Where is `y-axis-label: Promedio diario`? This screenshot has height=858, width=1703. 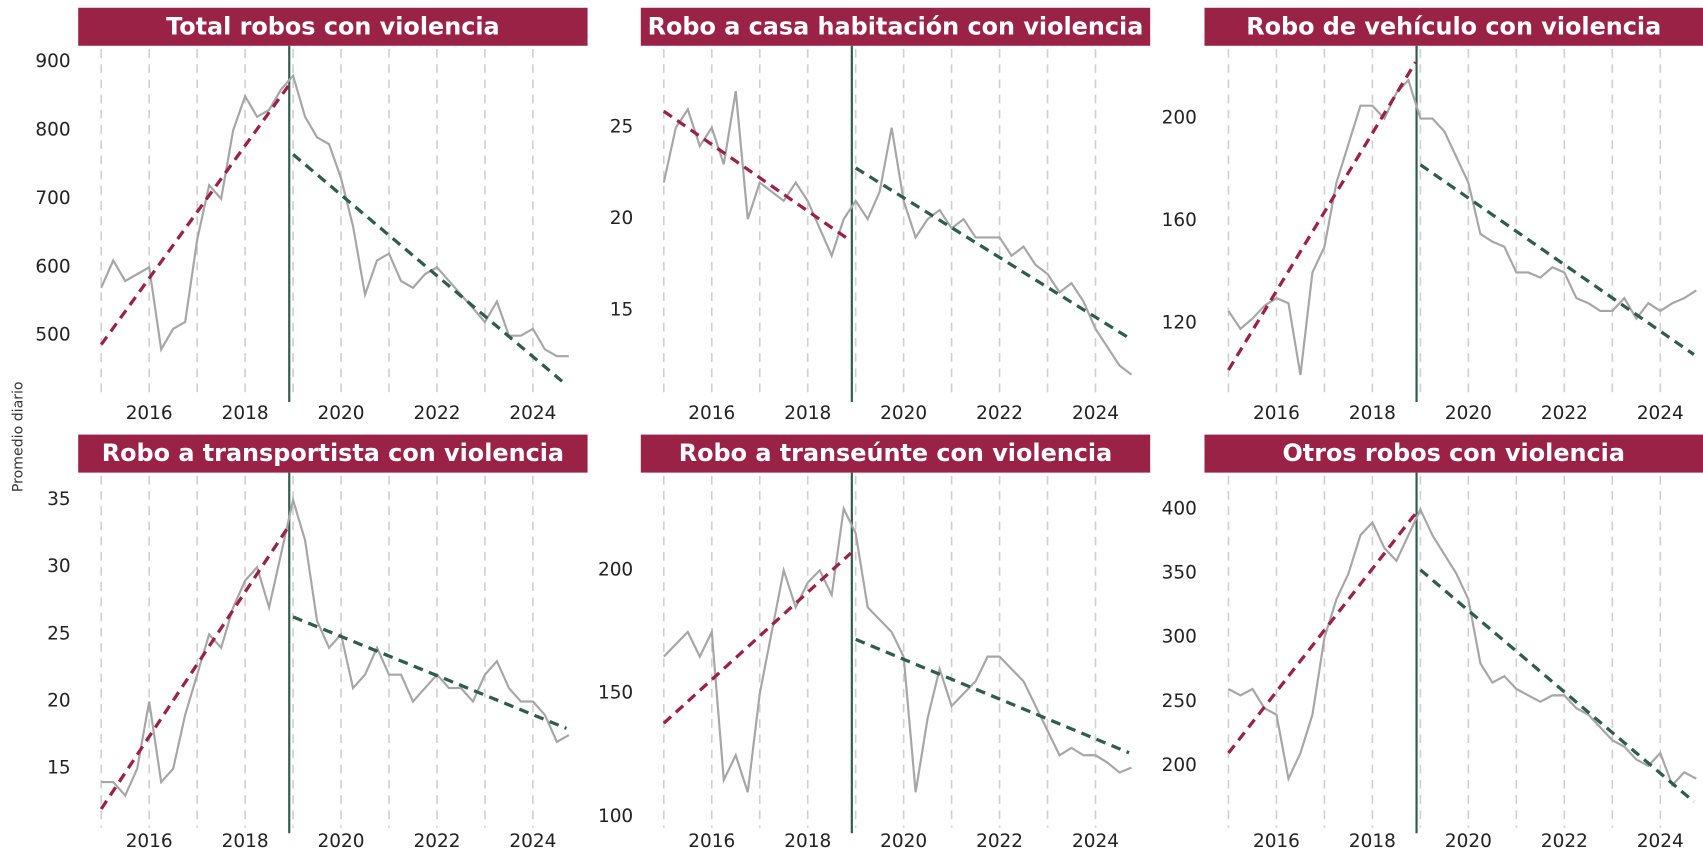
y-axis-label: Promedio diario is located at coordinates (18, 436).